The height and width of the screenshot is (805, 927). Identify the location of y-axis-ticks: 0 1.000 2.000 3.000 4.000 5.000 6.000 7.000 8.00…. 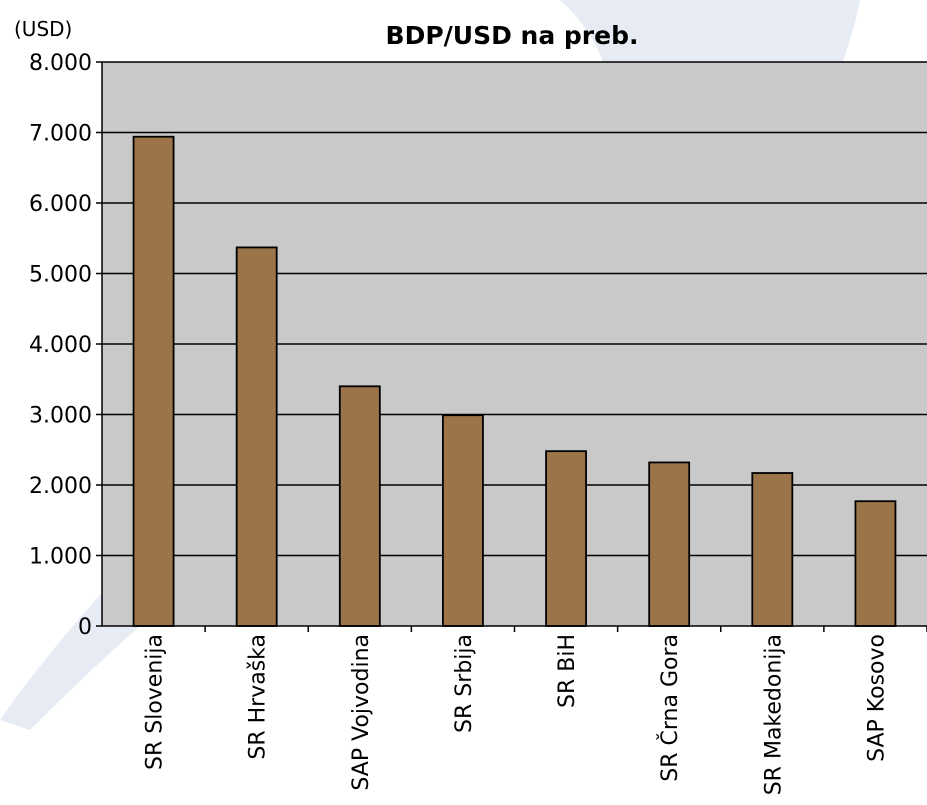
(65, 345).